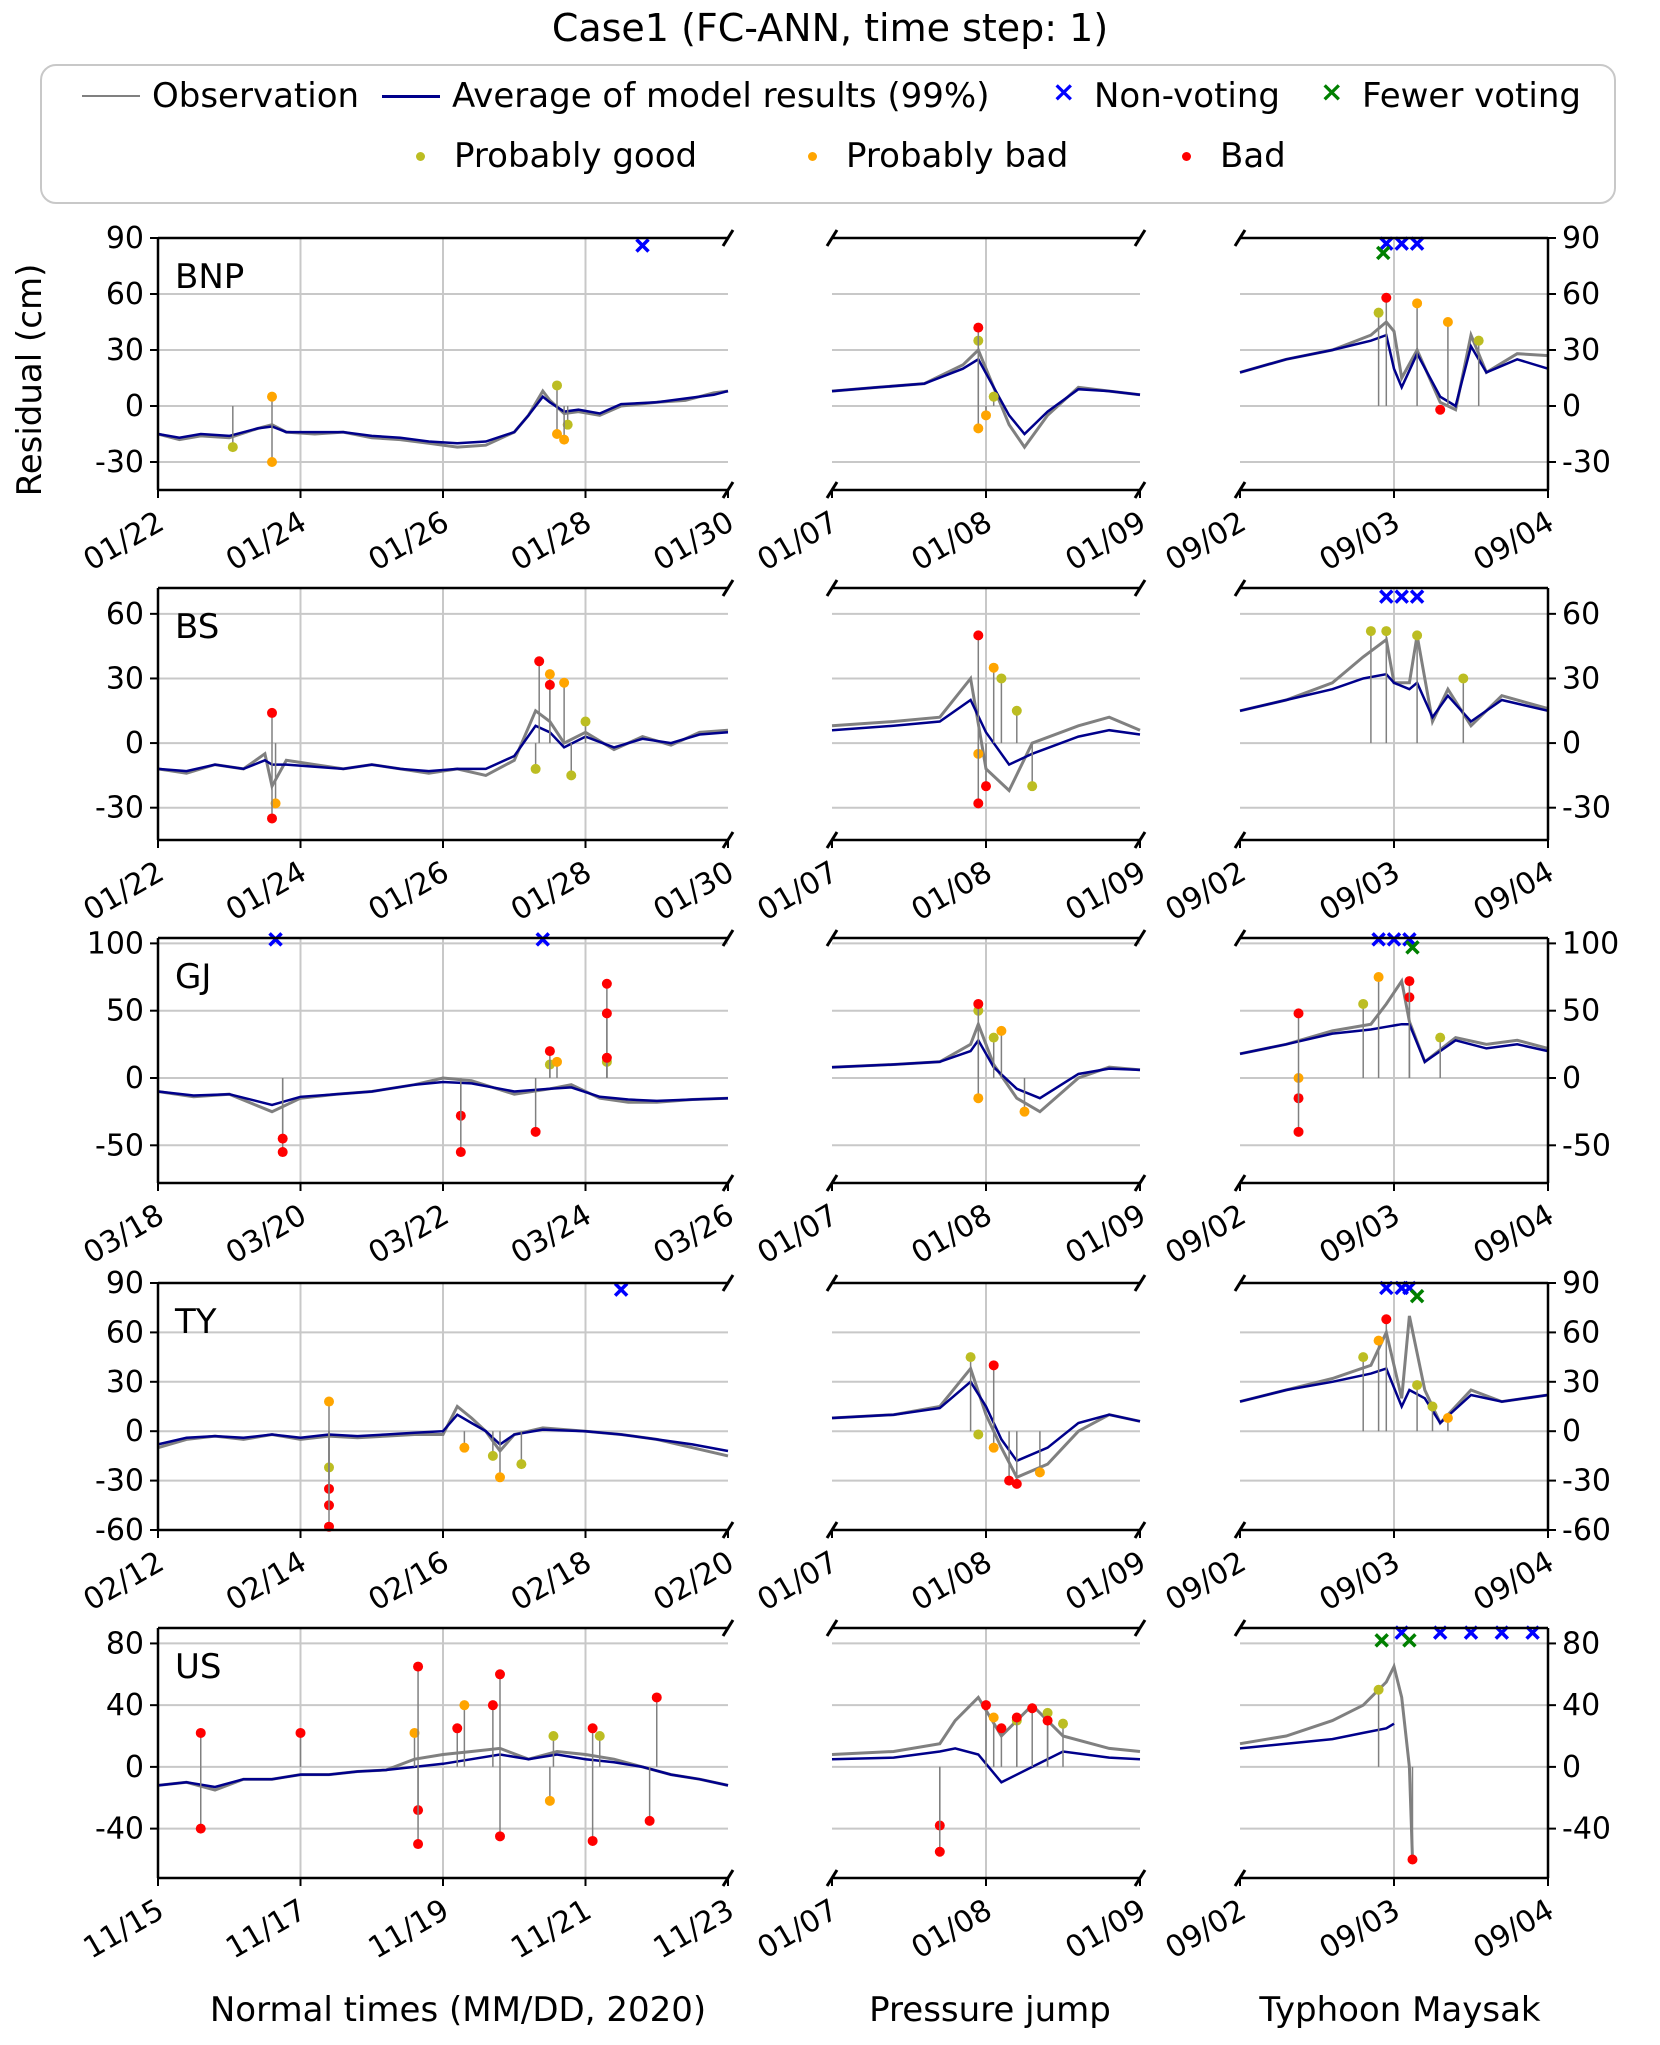 Image resolution: width=1660 pixels, height=2045 pixels. I want to click on x-tick-label: 02/16, so click(409, 1582).